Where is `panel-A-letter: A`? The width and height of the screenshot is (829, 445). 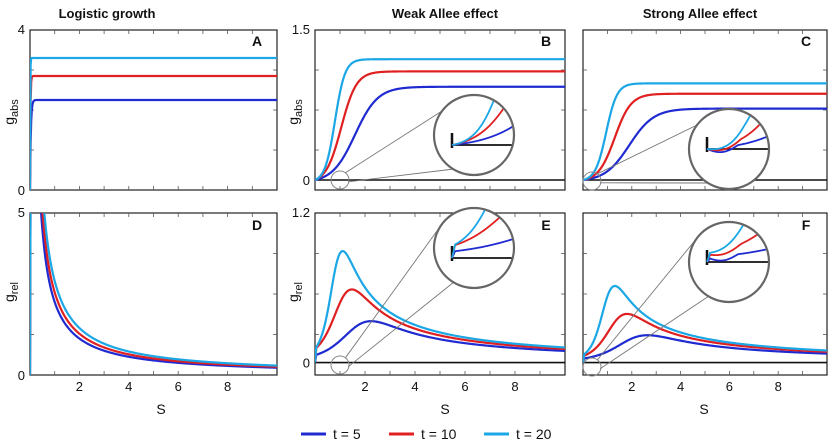
panel-A-letter: A is located at coordinates (257, 41).